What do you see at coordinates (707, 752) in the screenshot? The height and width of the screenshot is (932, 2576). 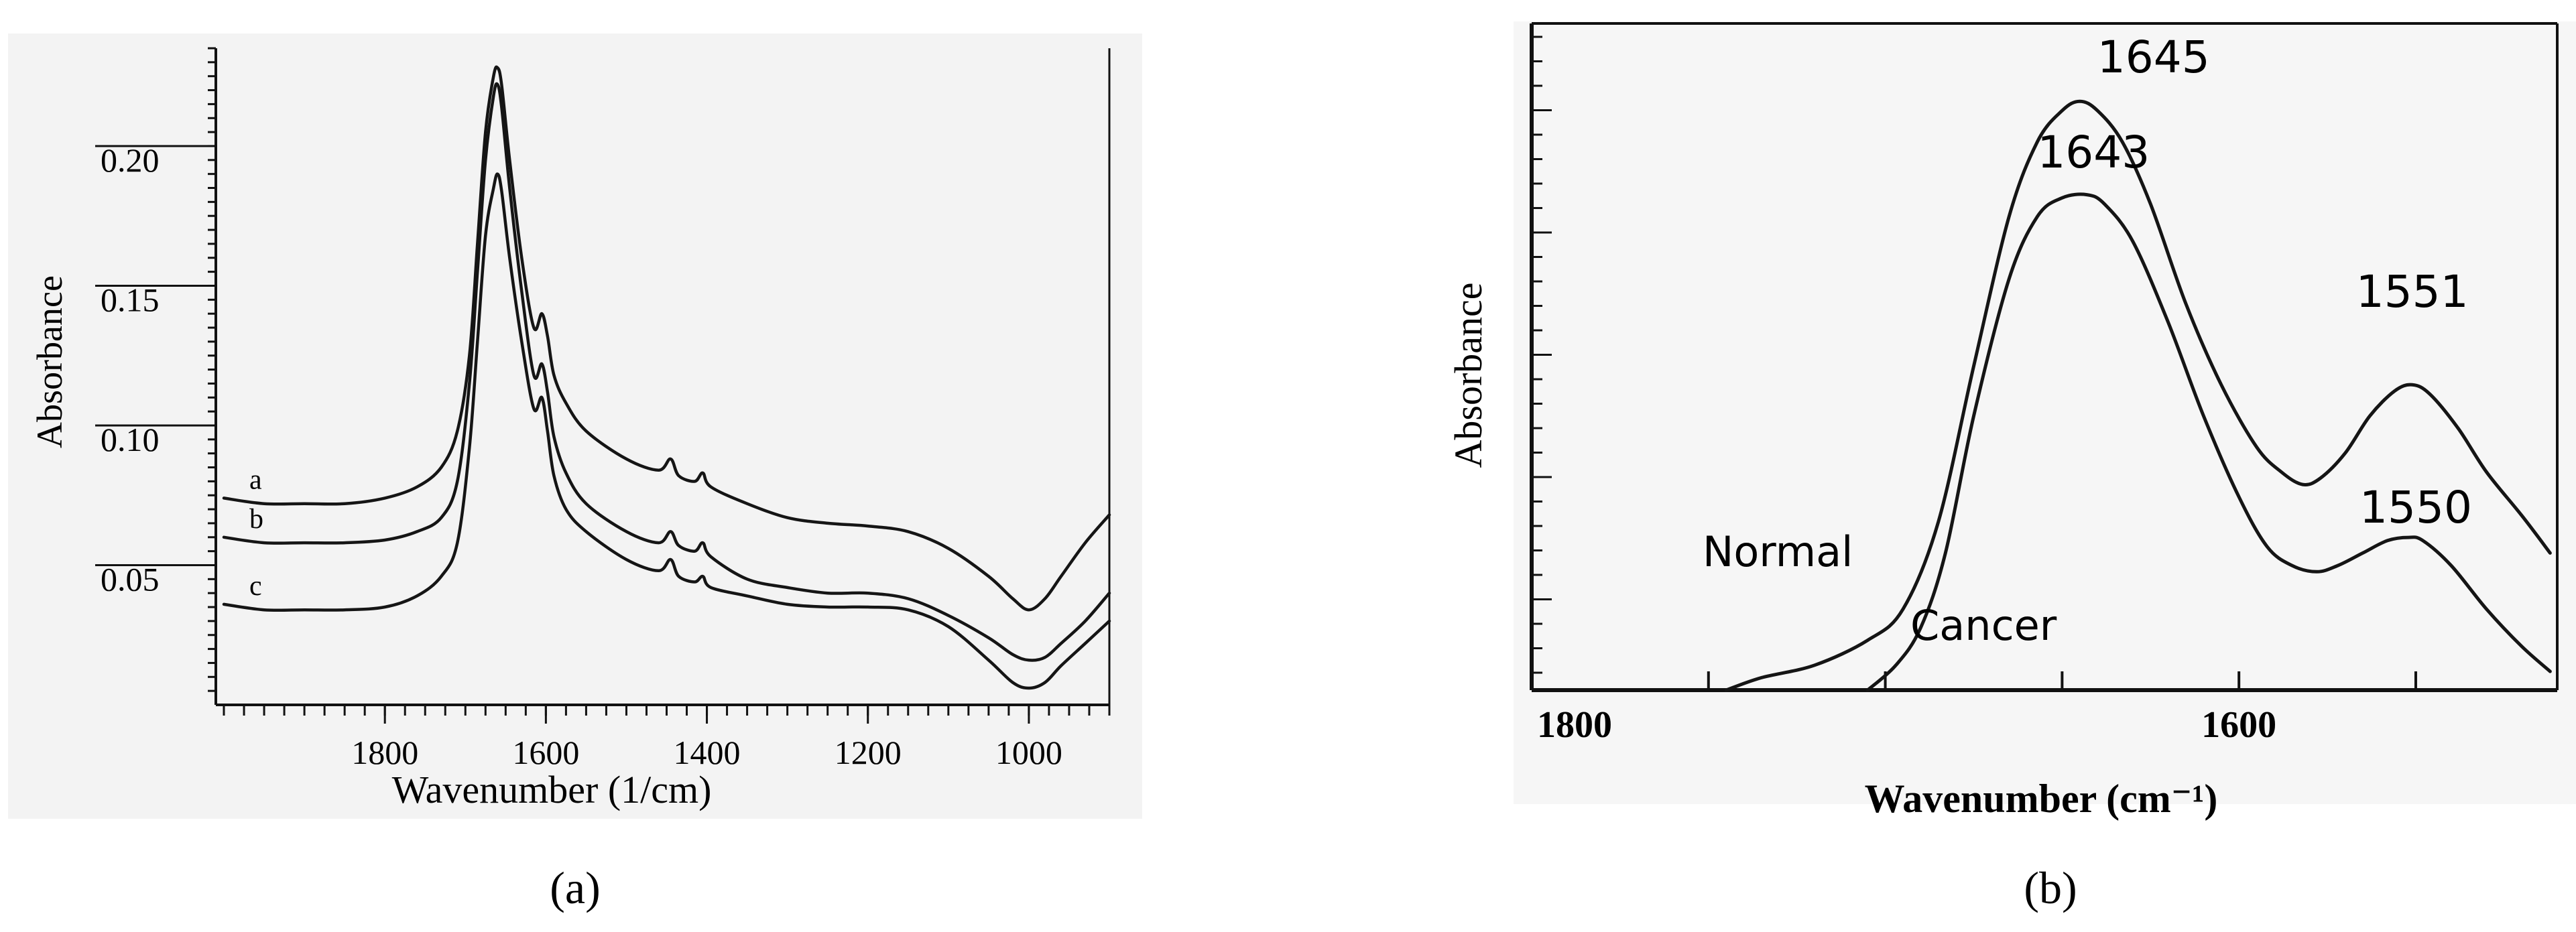 I see `panel-a-x-tick-label: 1400` at bounding box center [707, 752].